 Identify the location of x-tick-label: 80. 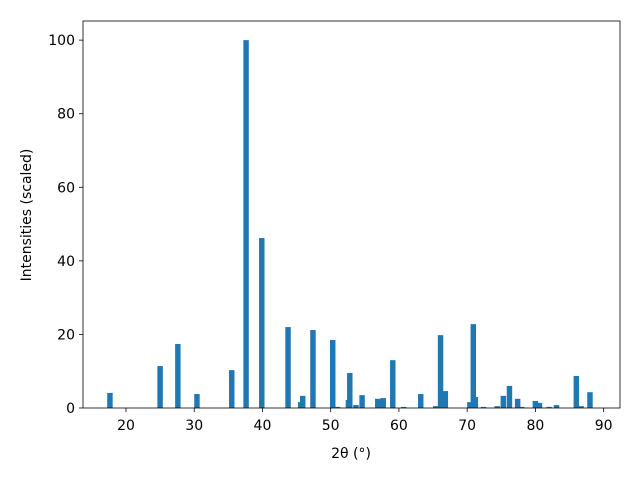
(535, 426).